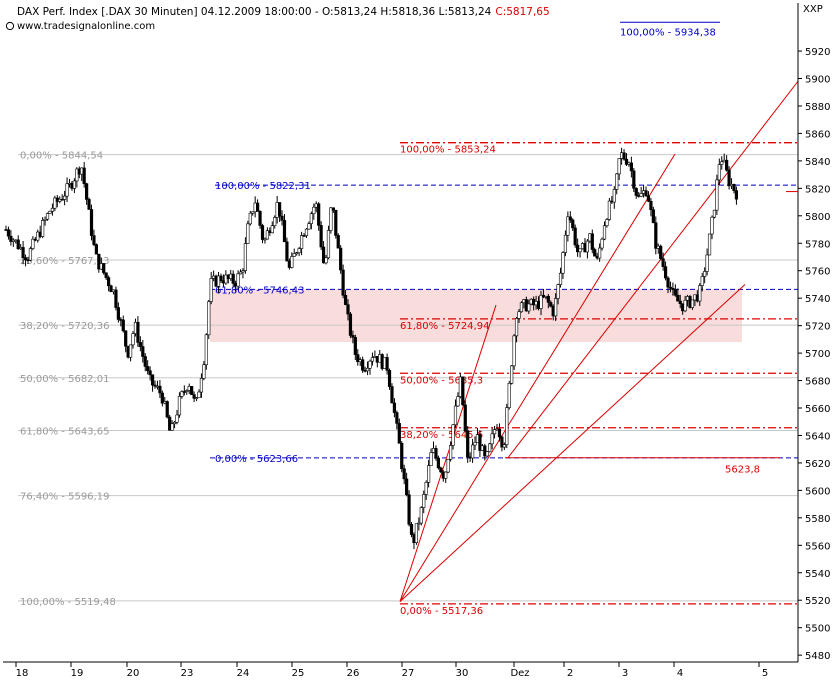 The image size is (840, 680). What do you see at coordinates (22, 673) in the screenshot?
I see `x-tick-label: 18` at bounding box center [22, 673].